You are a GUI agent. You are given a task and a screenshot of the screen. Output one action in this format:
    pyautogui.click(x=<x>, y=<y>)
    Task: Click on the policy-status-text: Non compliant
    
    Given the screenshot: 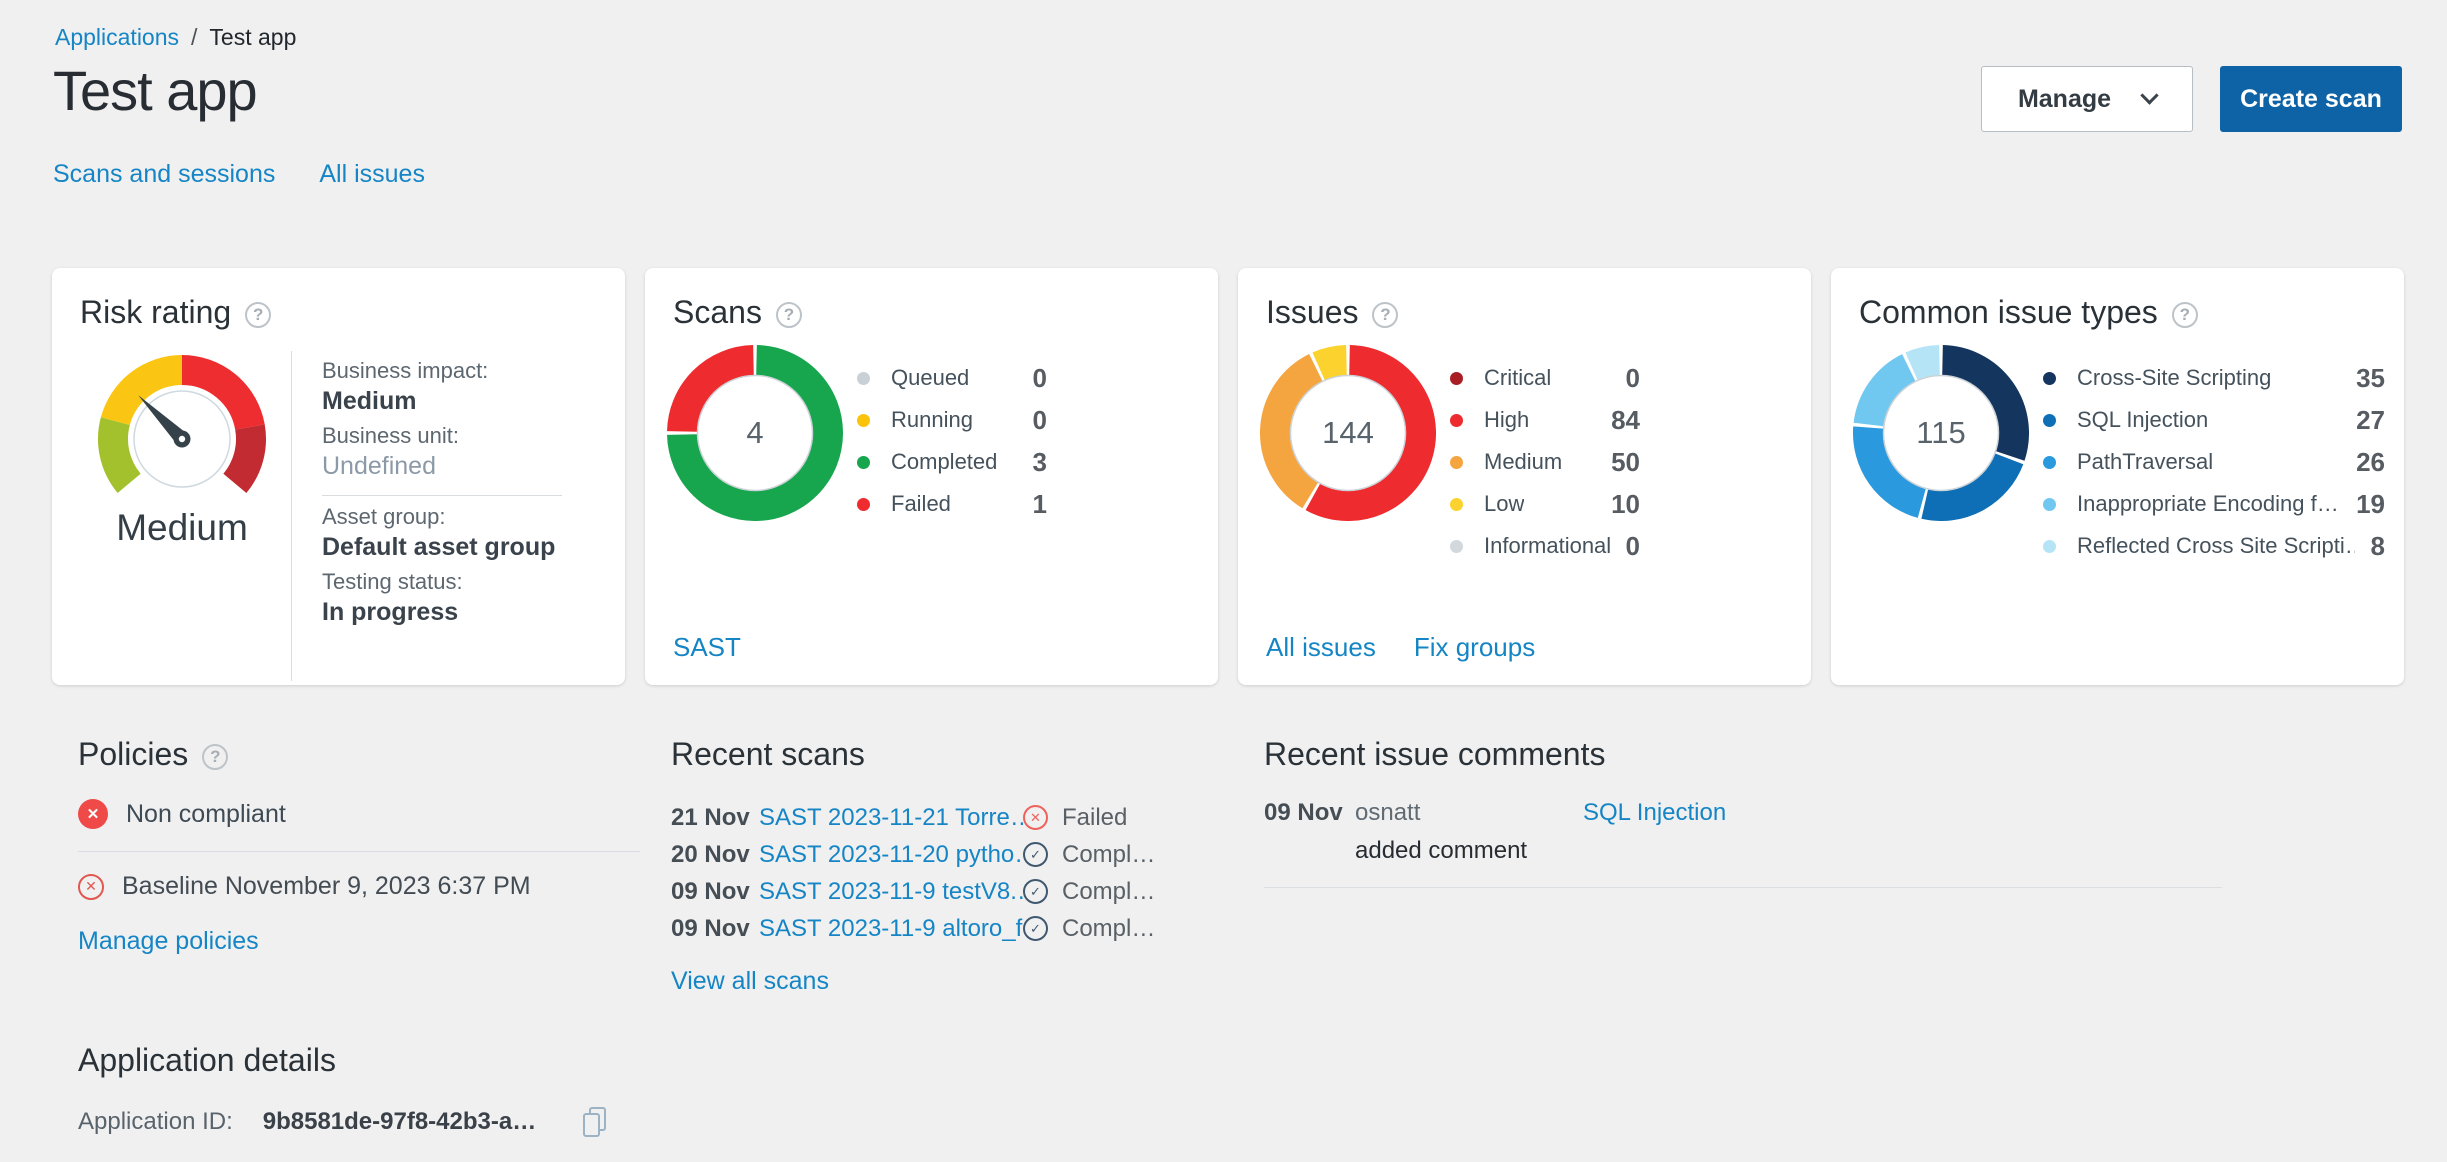 What is the action you would take?
    pyautogui.click(x=206, y=813)
    